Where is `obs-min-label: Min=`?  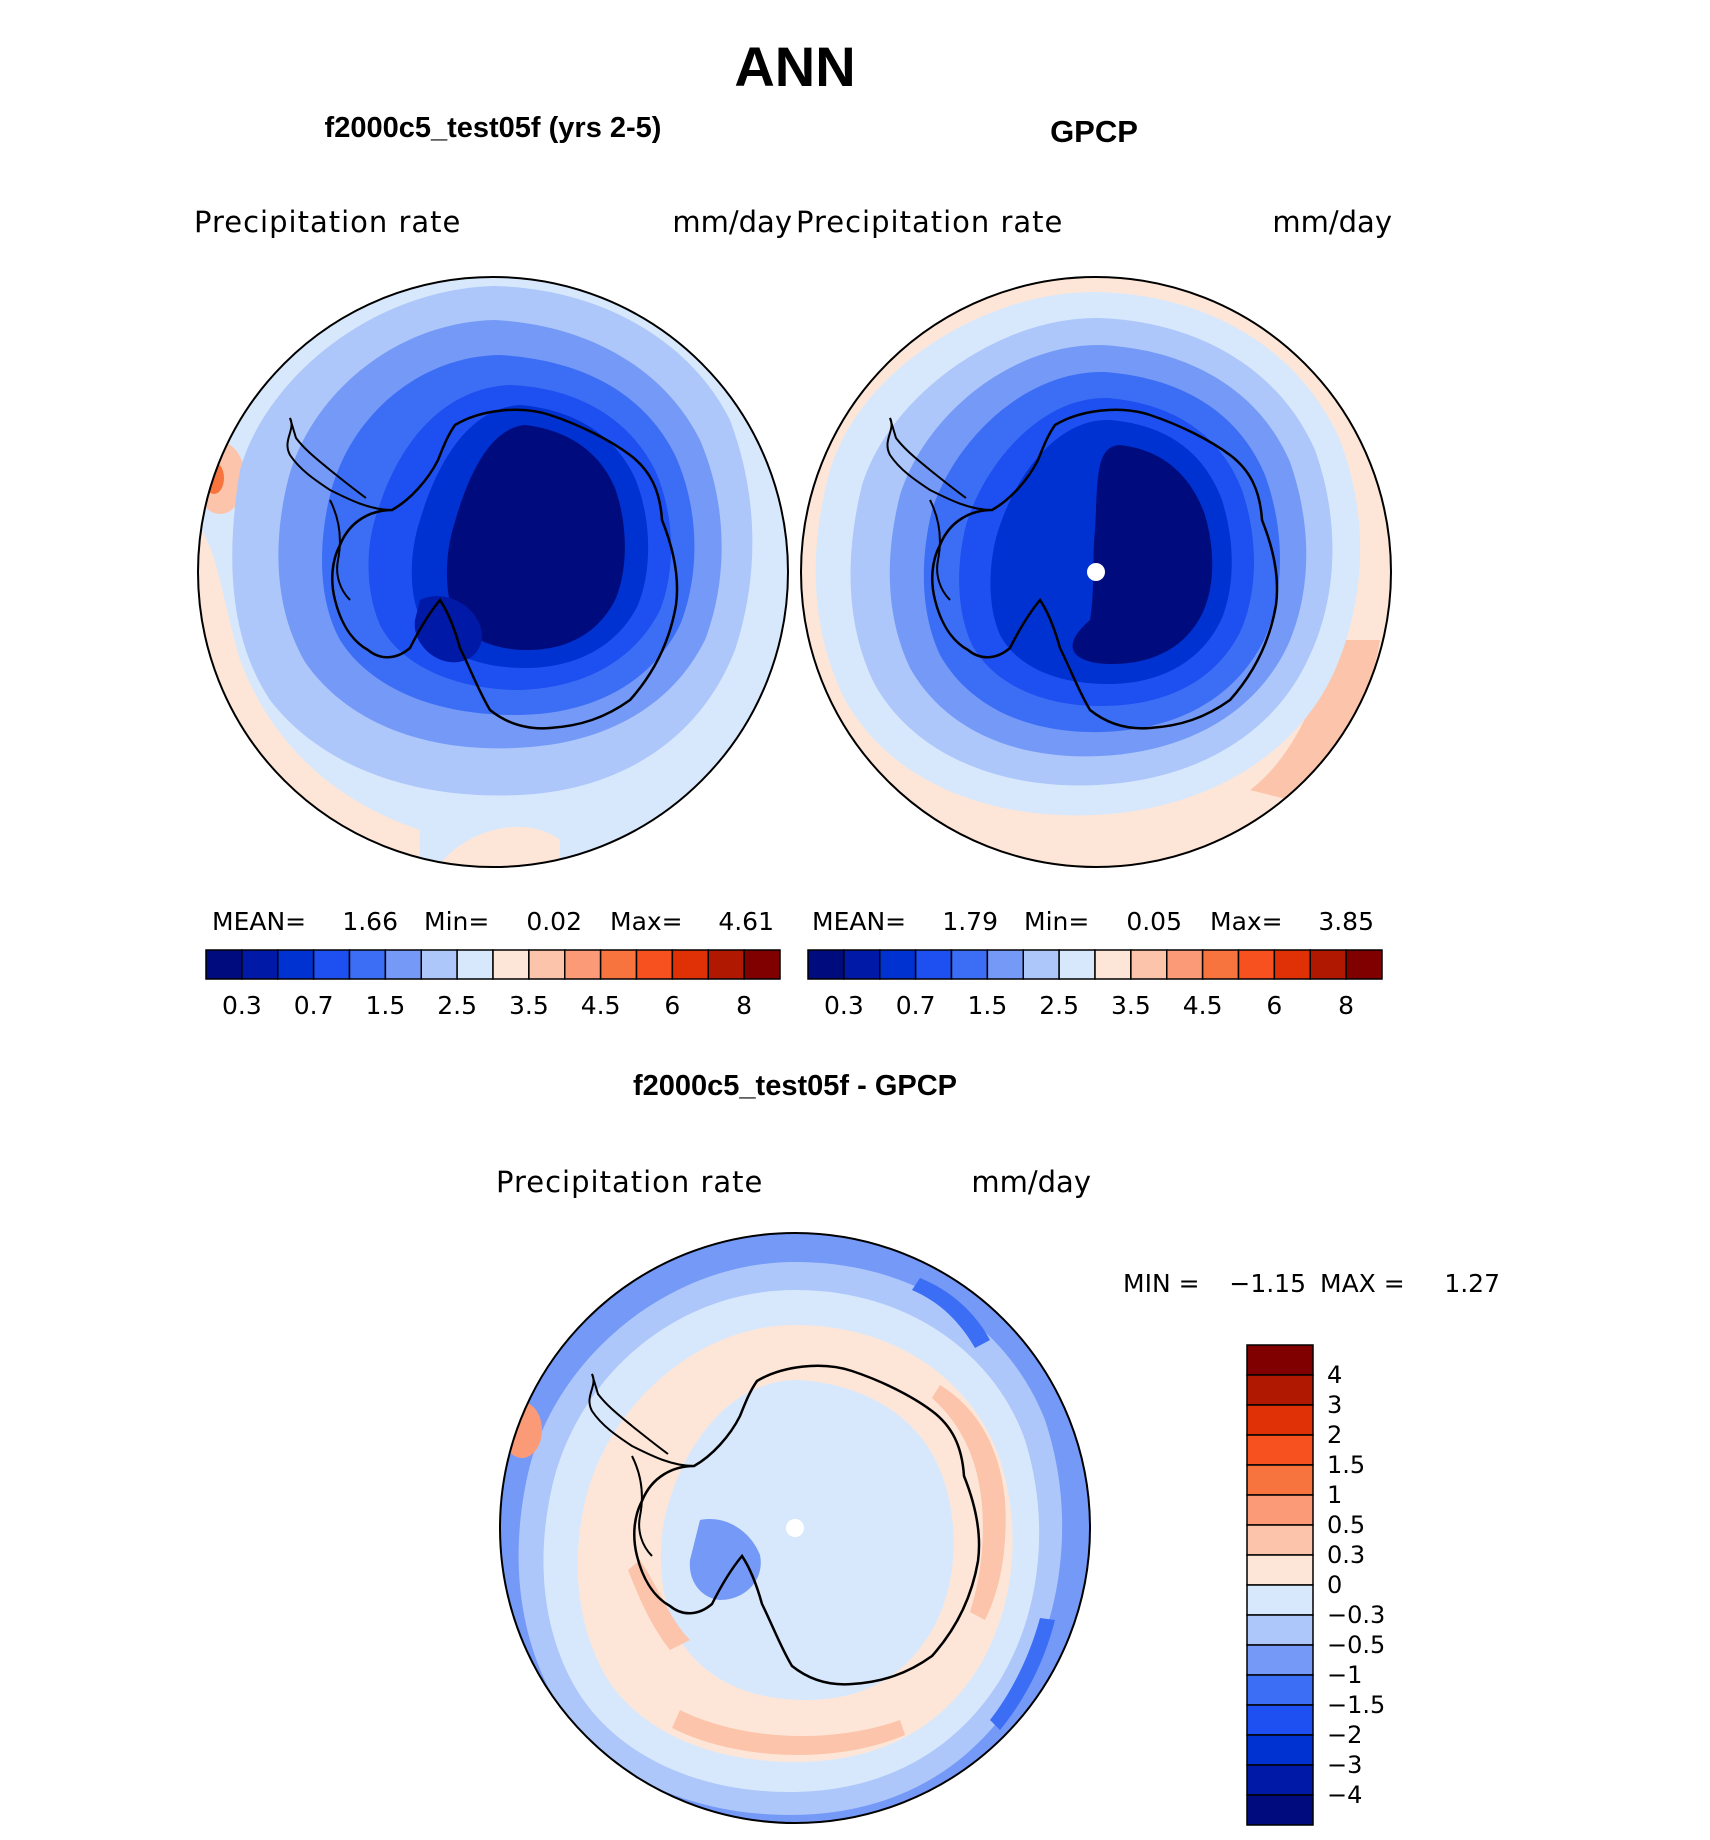 obs-min-label: Min= is located at coordinates (1056, 921).